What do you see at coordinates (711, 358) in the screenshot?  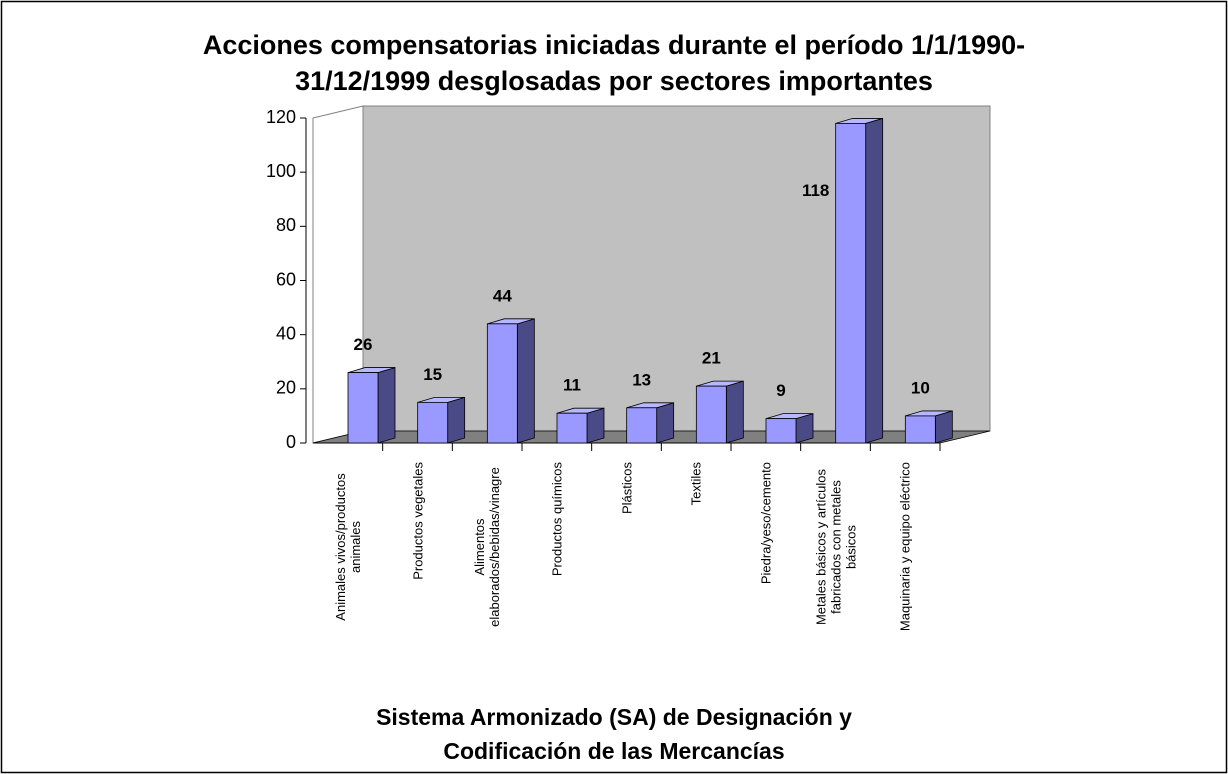 I see `value-label: 21` at bounding box center [711, 358].